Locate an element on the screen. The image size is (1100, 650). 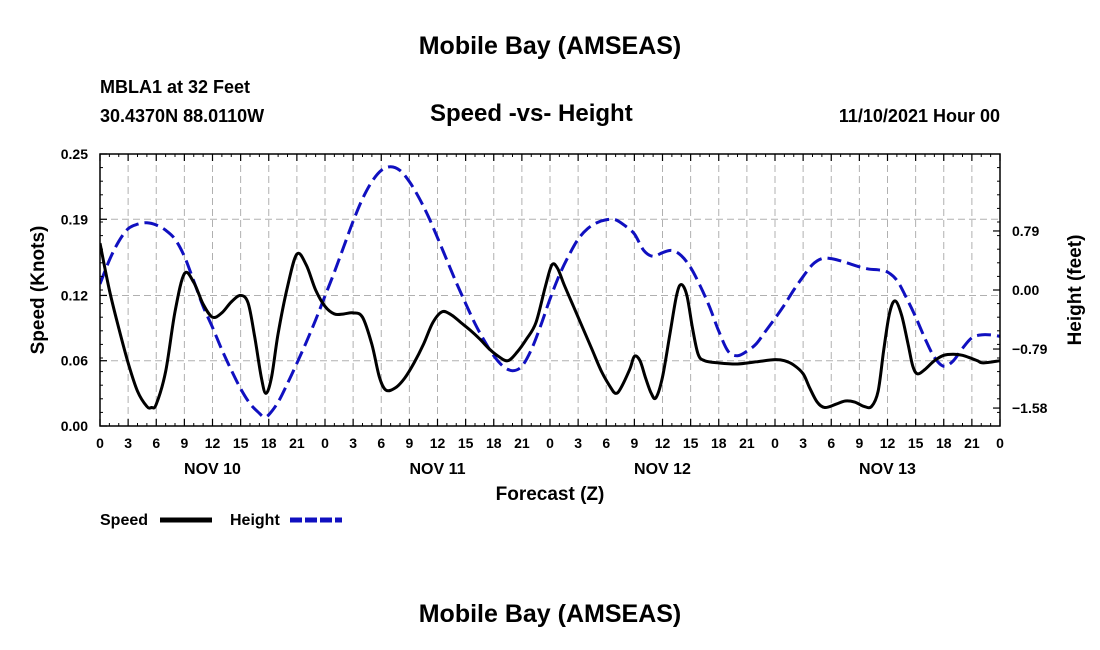
station-coordinates: 30.4370N 88.0110W is located at coordinates (182, 116).